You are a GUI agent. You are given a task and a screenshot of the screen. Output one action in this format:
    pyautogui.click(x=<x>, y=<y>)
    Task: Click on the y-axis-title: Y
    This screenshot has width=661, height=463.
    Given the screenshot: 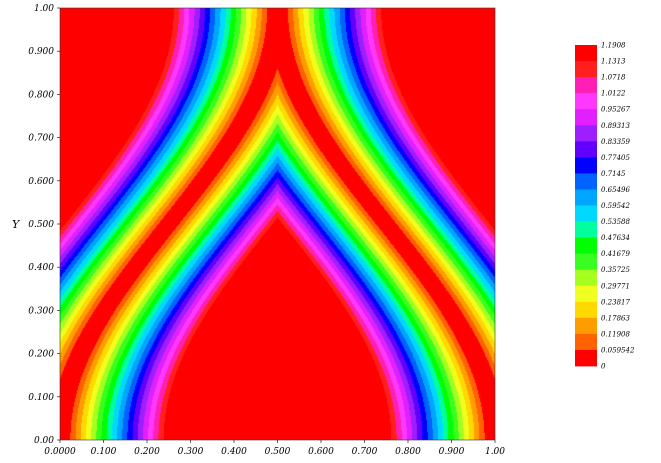 What is the action you would take?
    pyautogui.click(x=16, y=224)
    